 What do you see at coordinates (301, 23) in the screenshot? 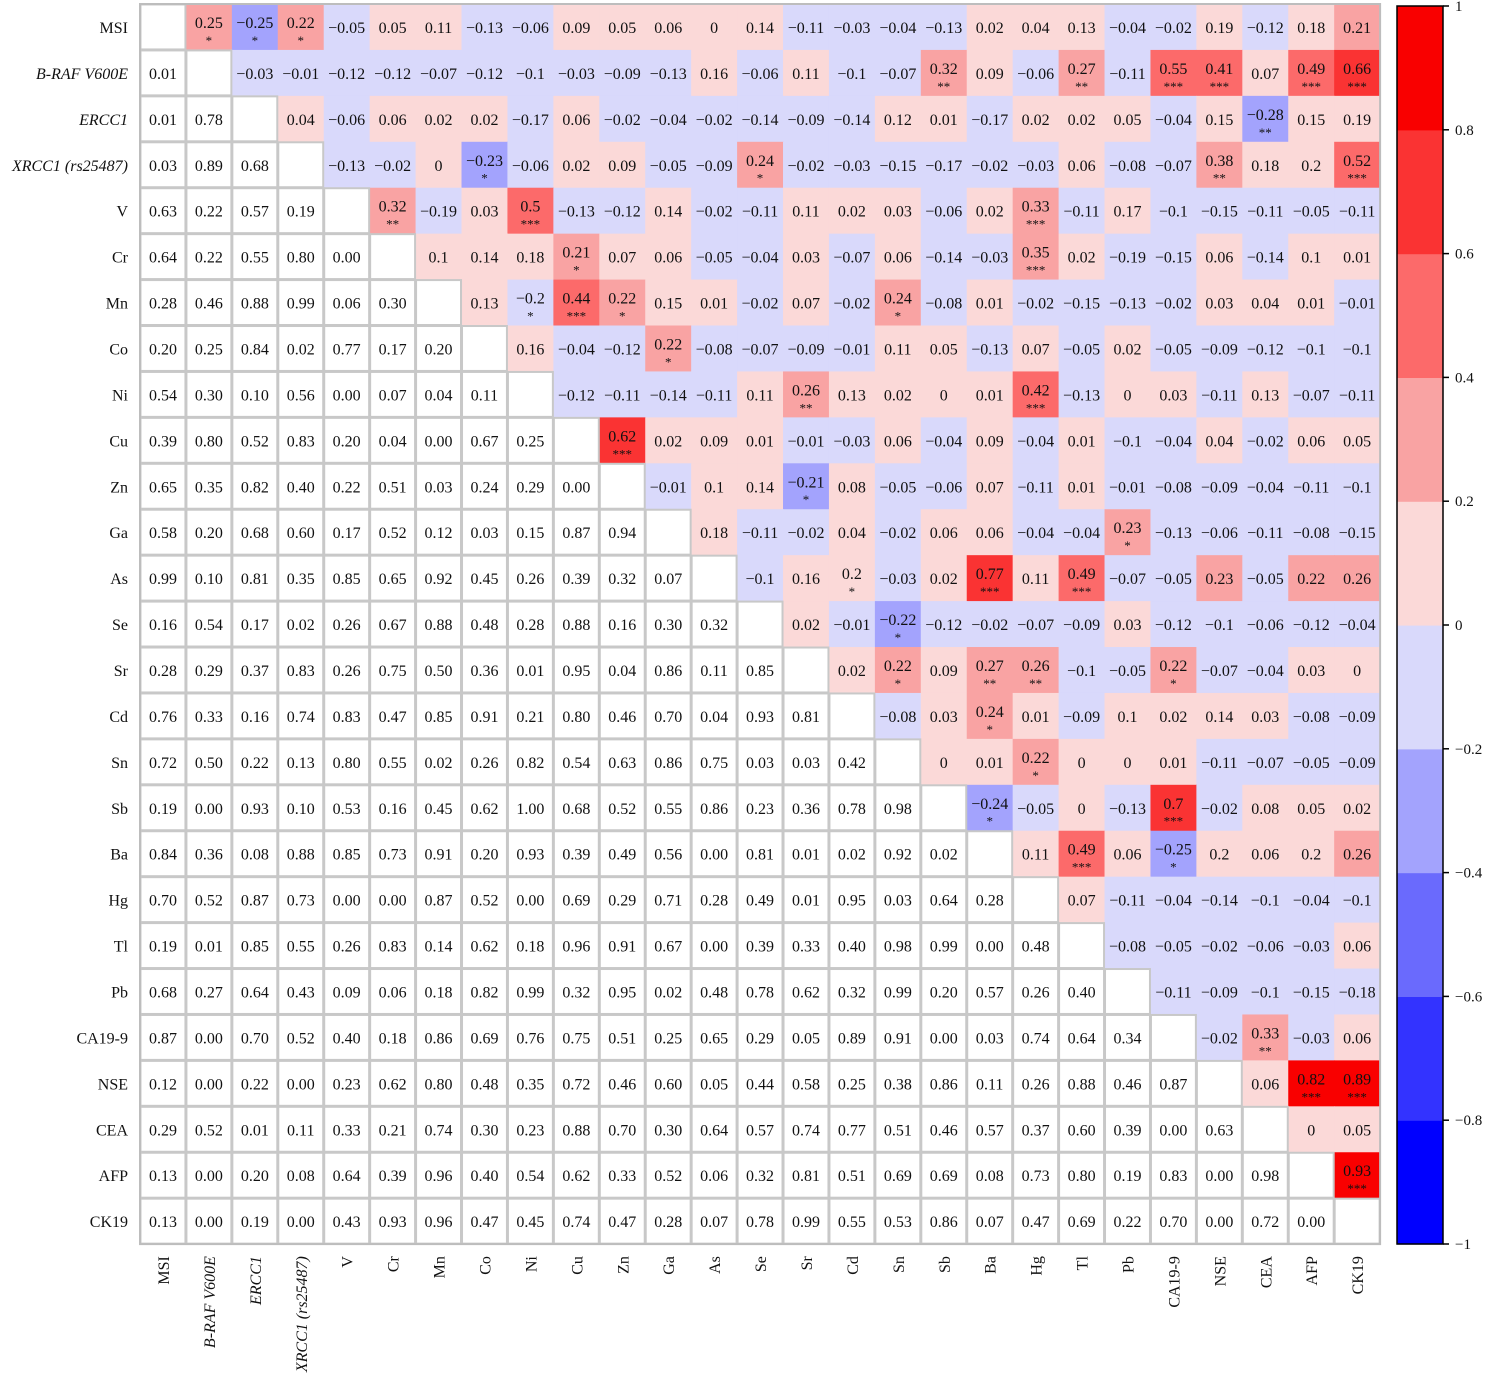
I see `corr-value: 0.22` at bounding box center [301, 23].